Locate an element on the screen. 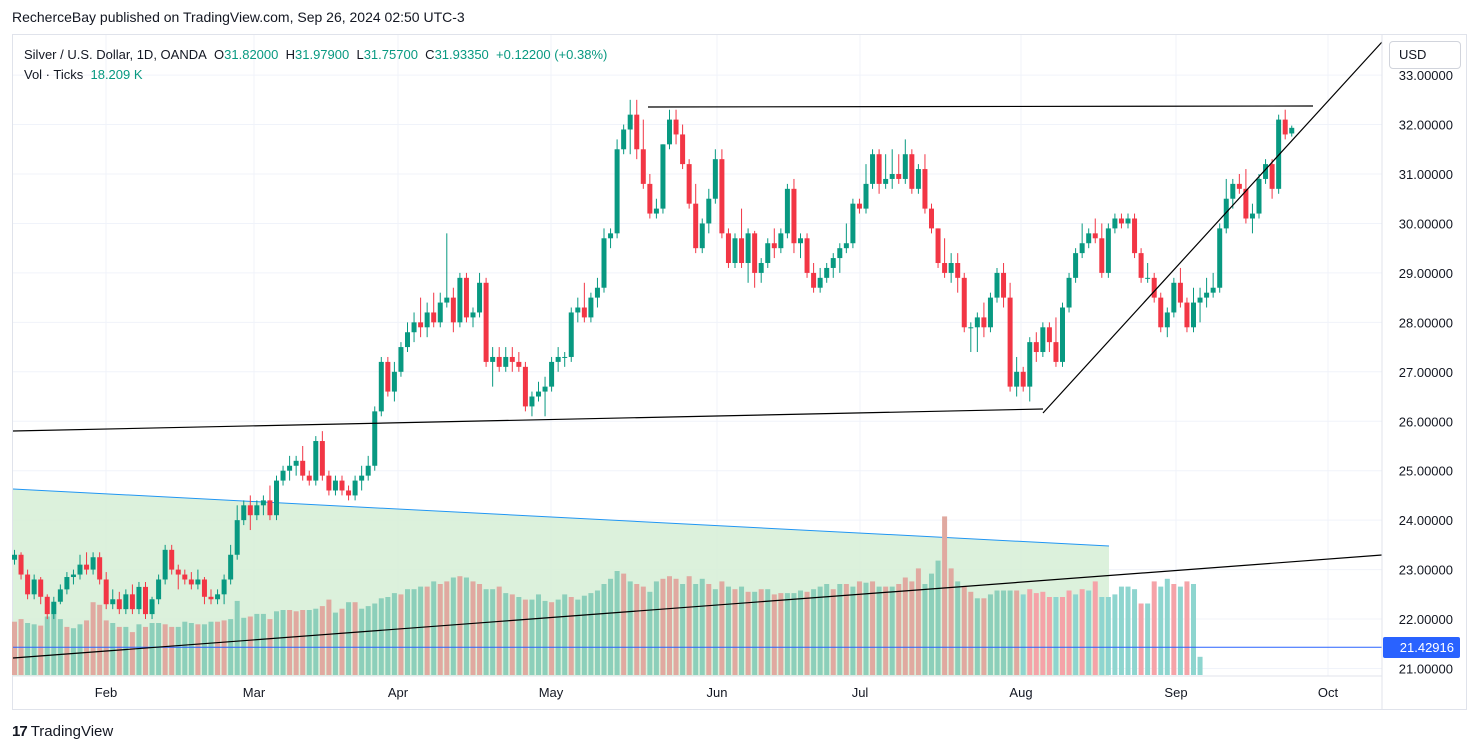 The image size is (1480, 754). volume-label: Vol · Ticks is located at coordinates (54, 74).